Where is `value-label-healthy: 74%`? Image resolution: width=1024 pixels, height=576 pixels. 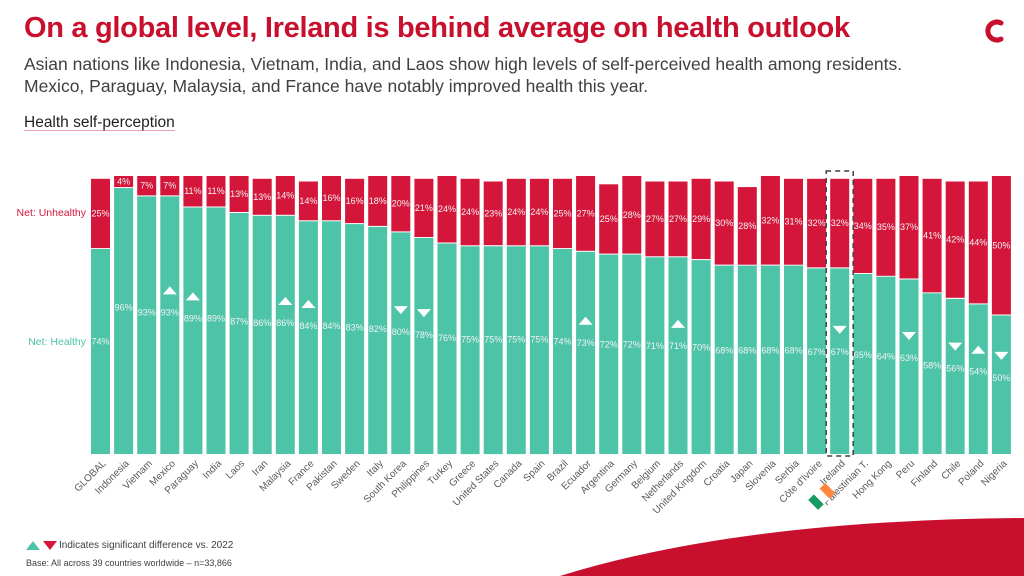 value-label-healthy: 74% is located at coordinates (100, 341).